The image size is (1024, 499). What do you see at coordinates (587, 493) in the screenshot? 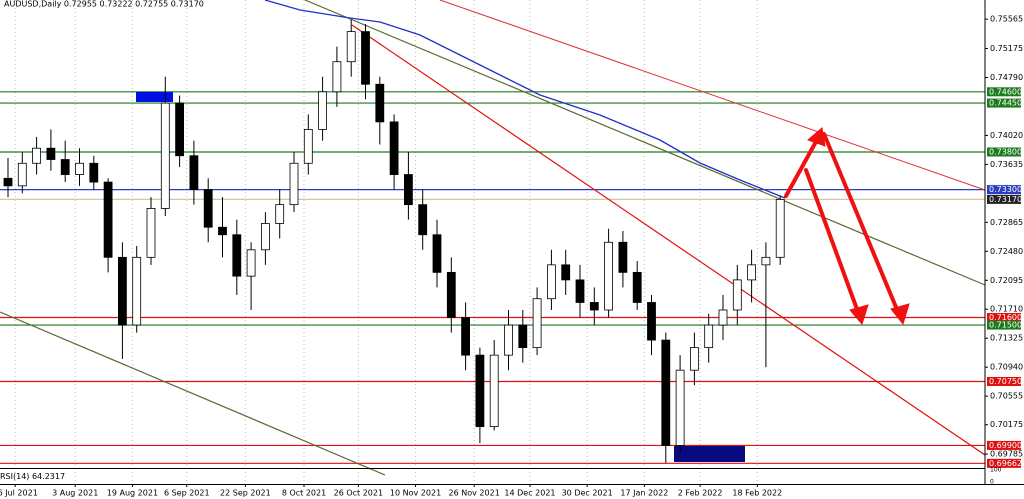
I see `x-tick-label: 30 Dec 2021` at bounding box center [587, 493].